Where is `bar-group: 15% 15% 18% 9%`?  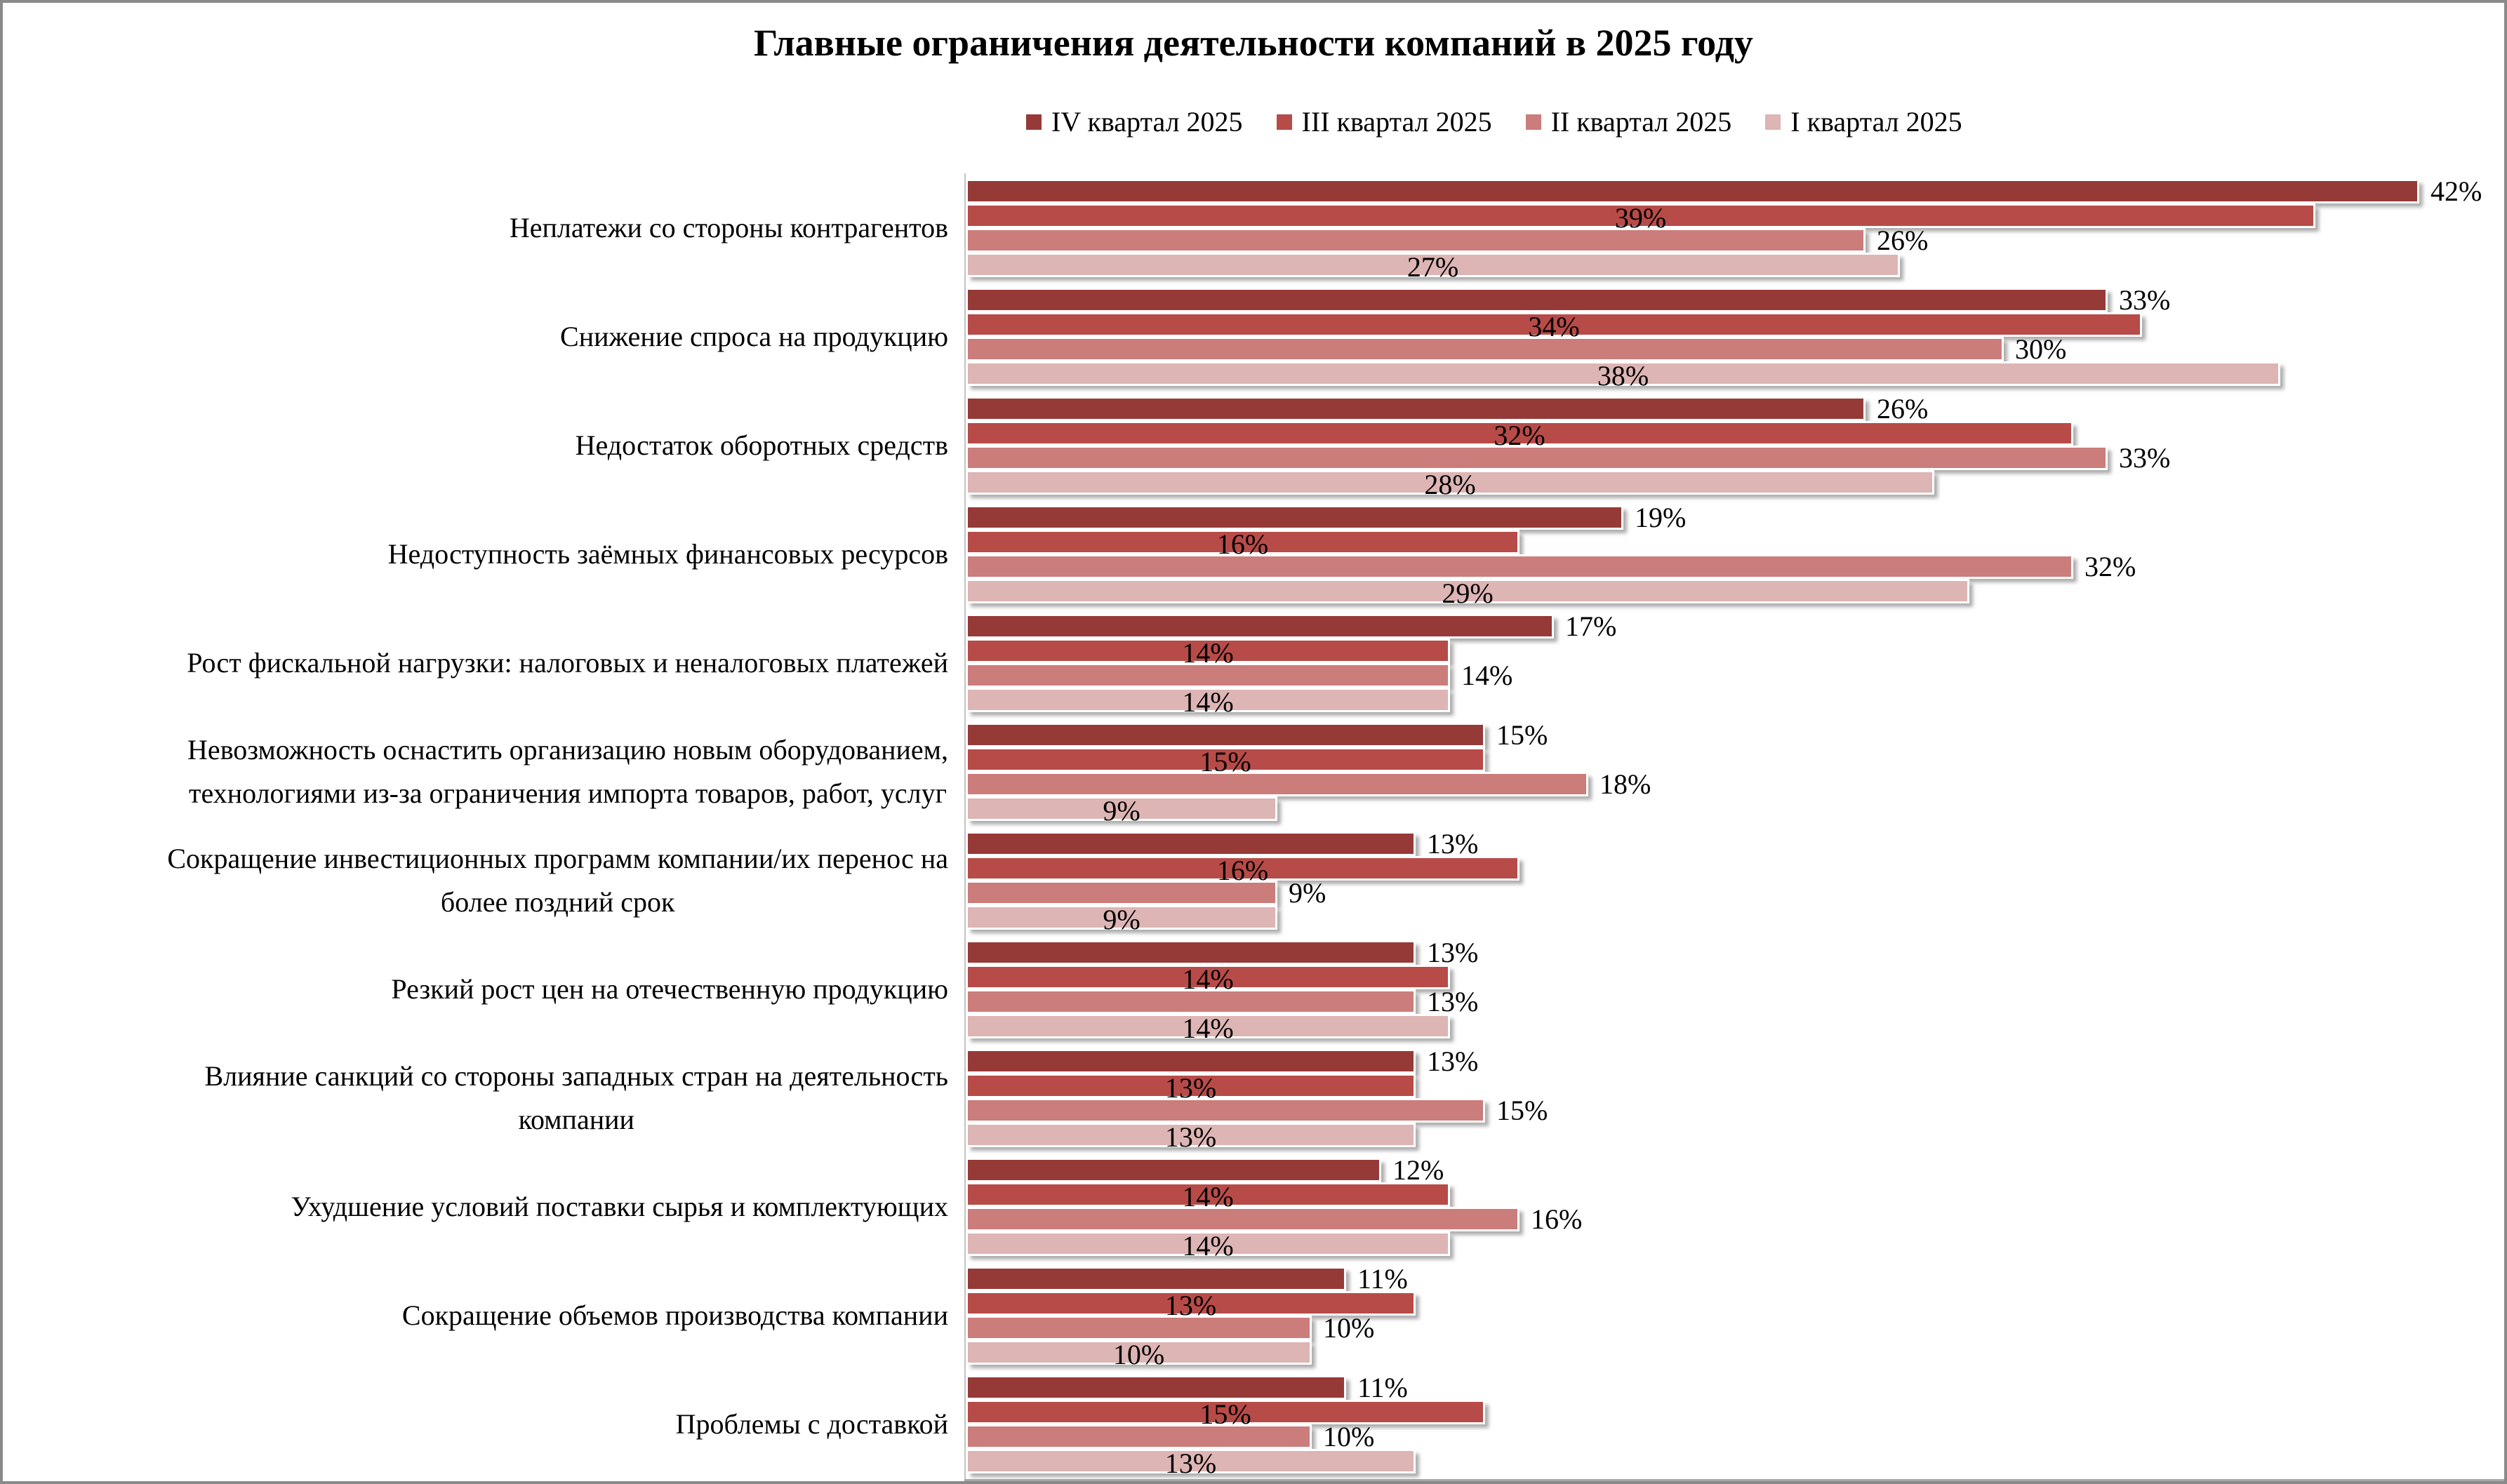
bar-group: 15% 15% 18% 9% is located at coordinates (1735, 771).